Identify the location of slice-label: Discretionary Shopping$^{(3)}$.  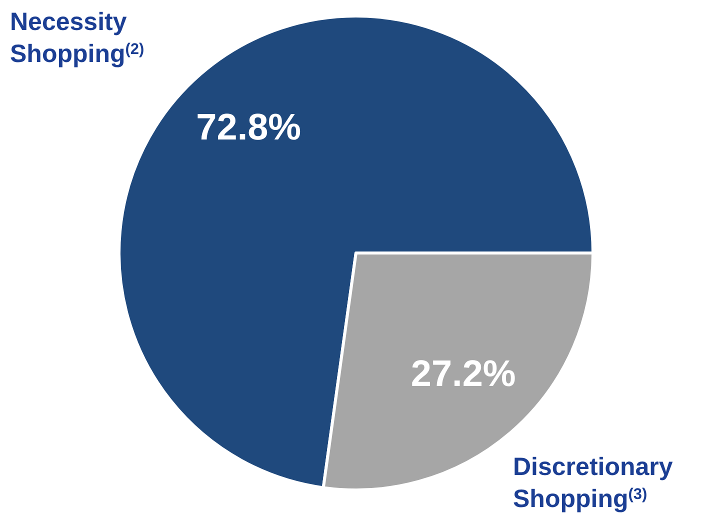
(593, 483).